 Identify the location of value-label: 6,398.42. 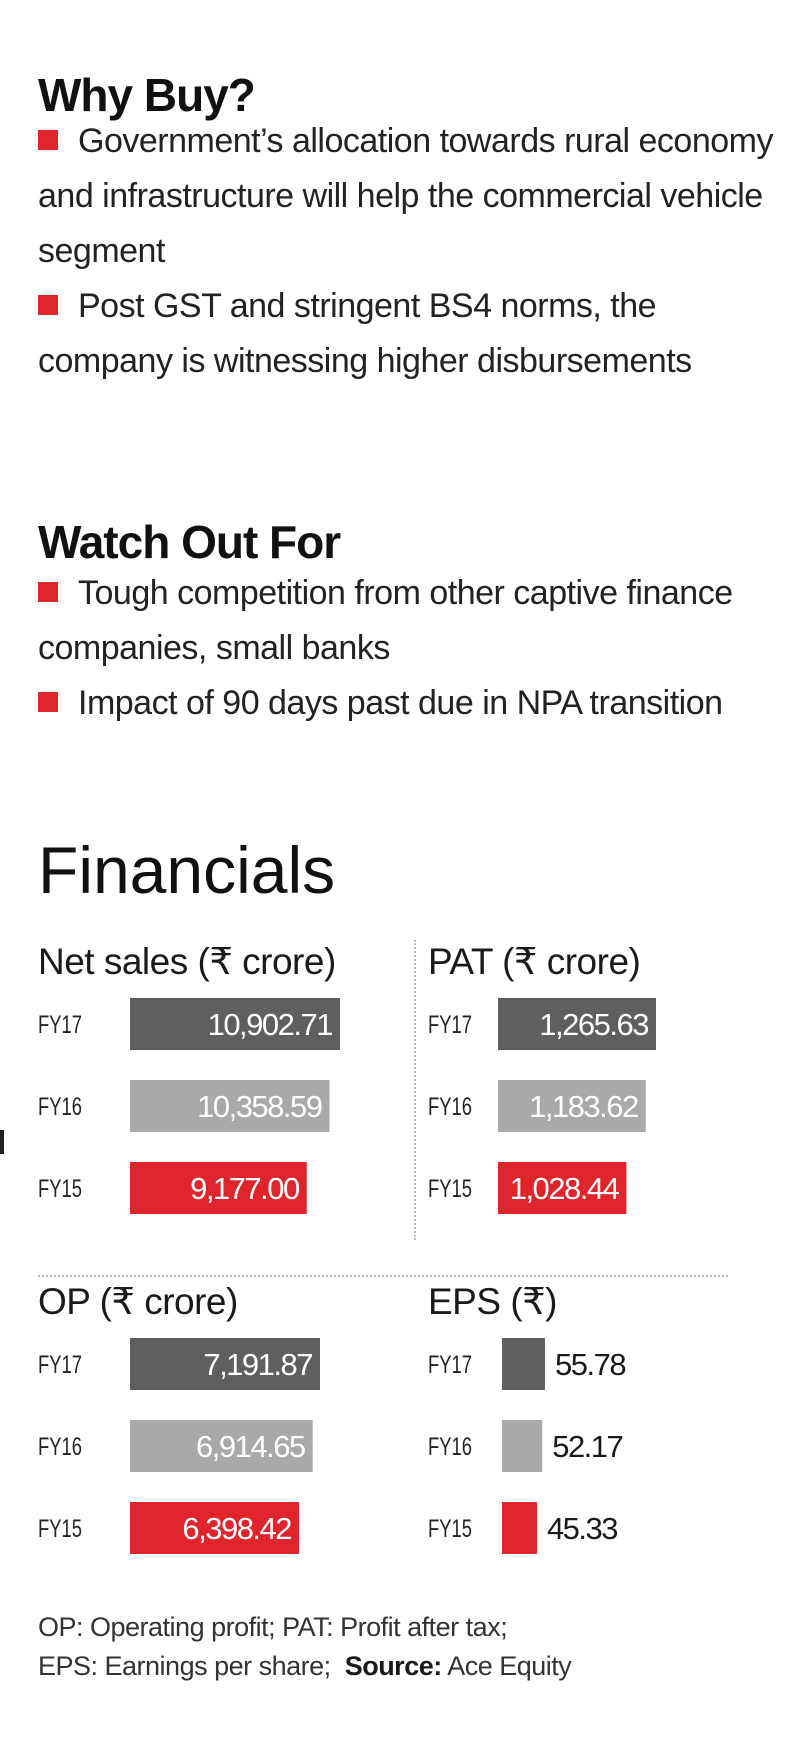
(236, 1528).